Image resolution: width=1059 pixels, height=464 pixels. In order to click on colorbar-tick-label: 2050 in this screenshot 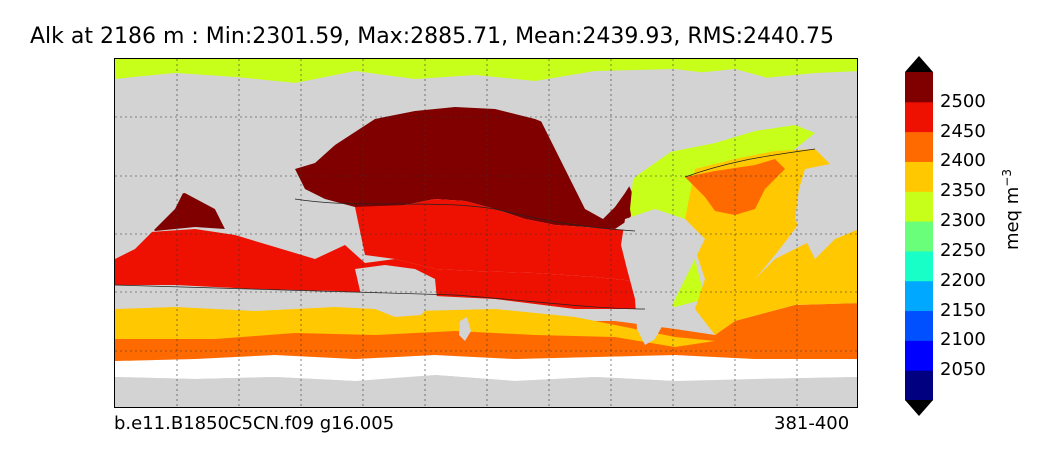, I will do `click(963, 370)`.